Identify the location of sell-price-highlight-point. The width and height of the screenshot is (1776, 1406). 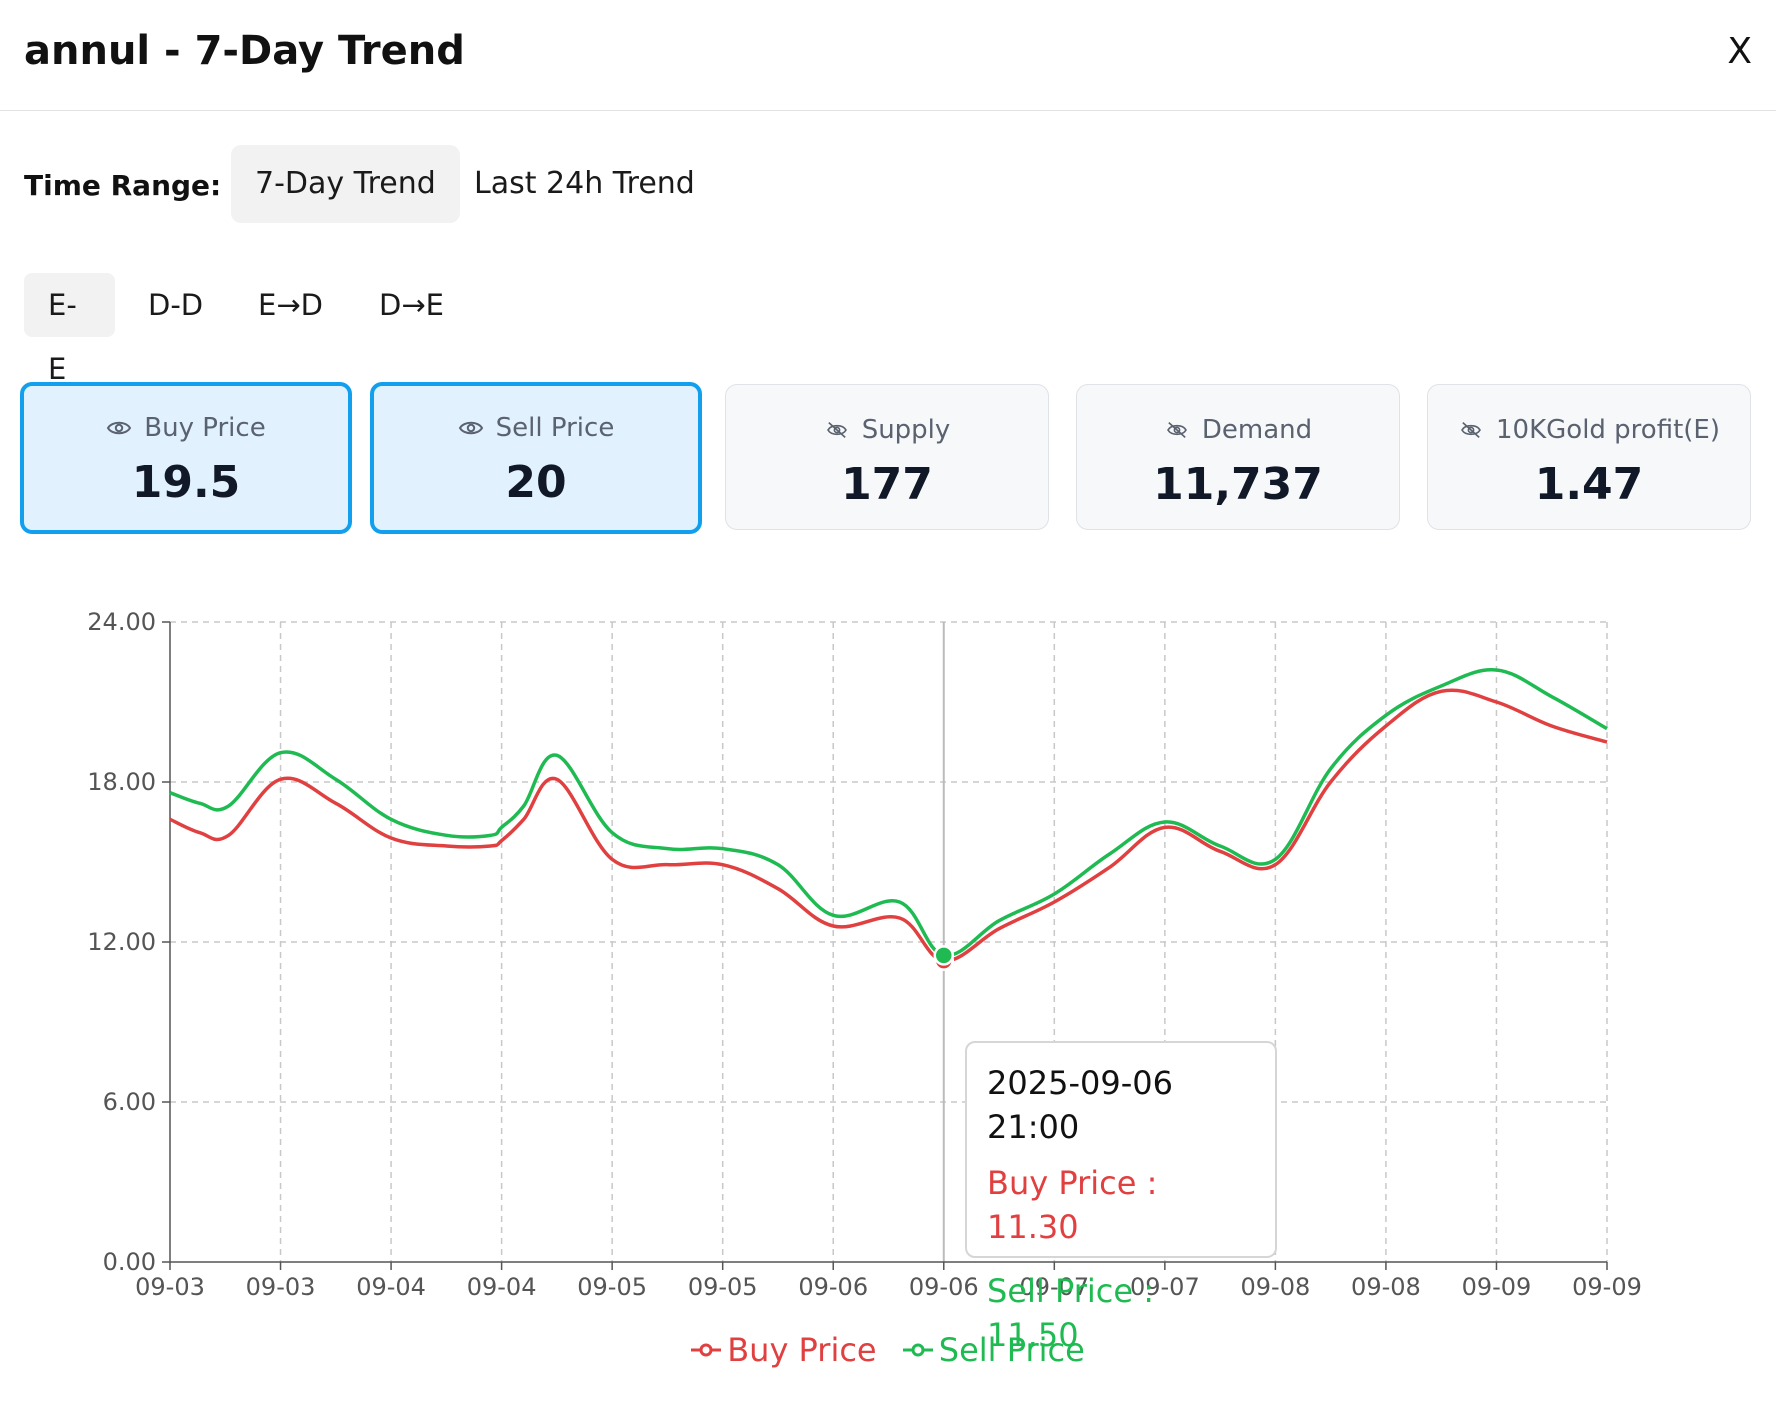
(944, 955).